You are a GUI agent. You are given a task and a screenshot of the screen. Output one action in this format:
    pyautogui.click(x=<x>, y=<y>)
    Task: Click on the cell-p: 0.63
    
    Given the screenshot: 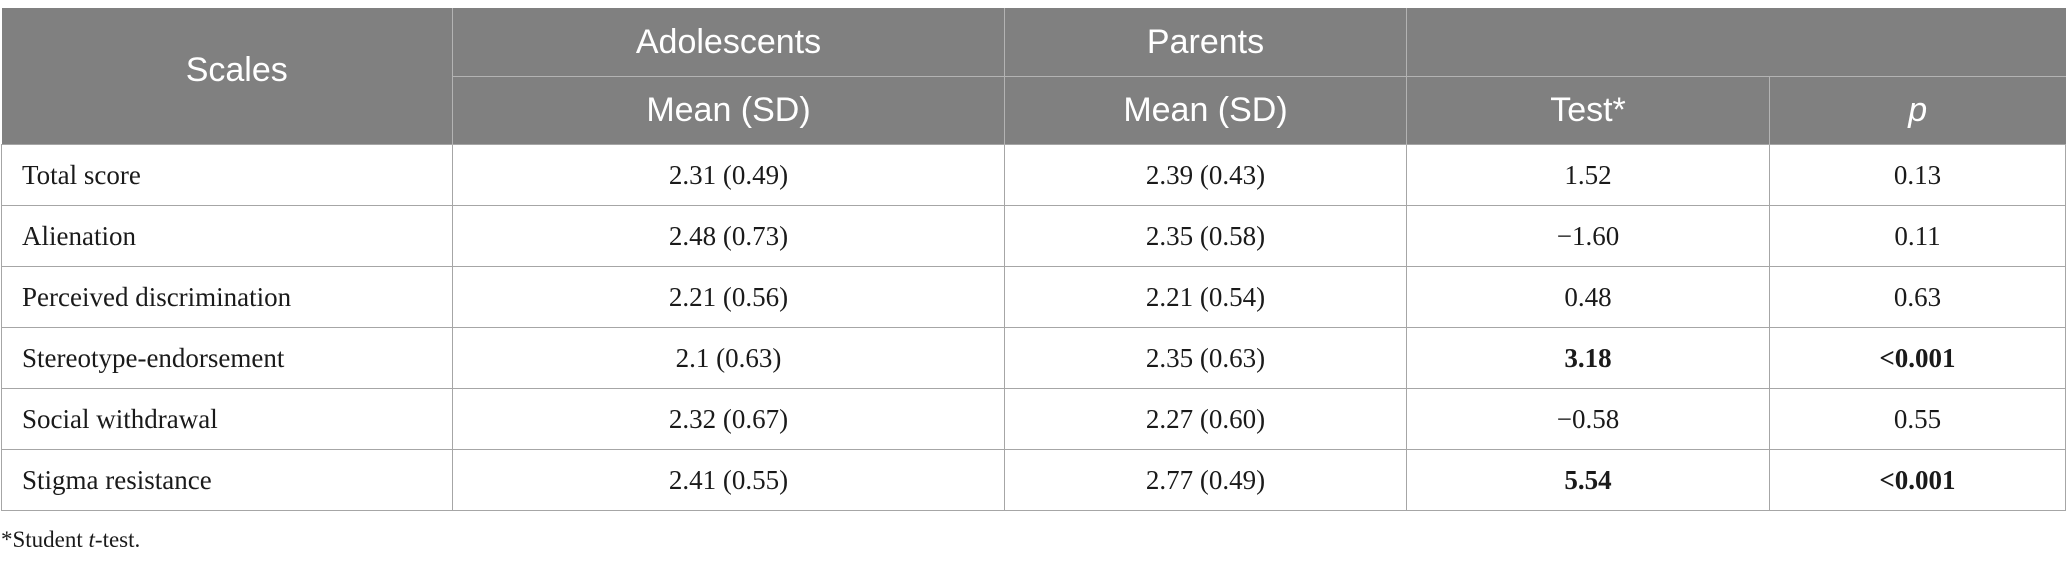 What is the action you would take?
    pyautogui.click(x=1917, y=297)
    